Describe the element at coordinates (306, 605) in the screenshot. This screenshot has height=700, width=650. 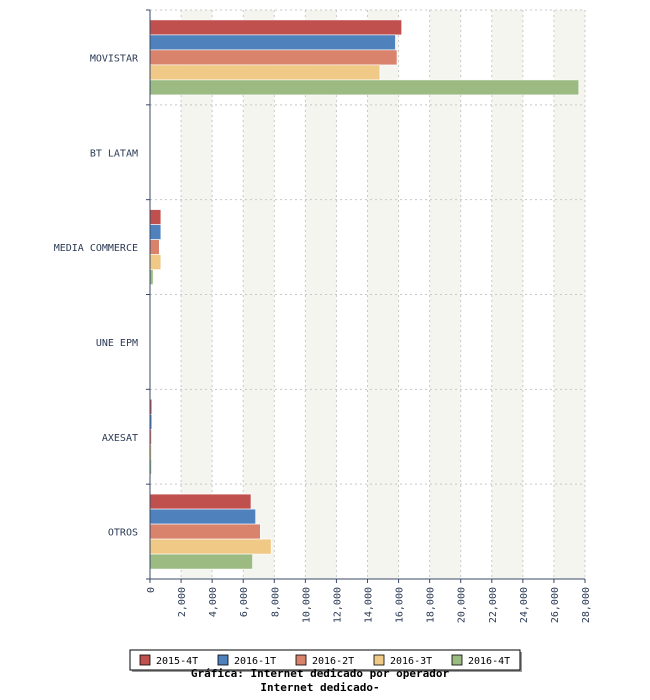
I see `x-tick-label: 10,000` at that location.